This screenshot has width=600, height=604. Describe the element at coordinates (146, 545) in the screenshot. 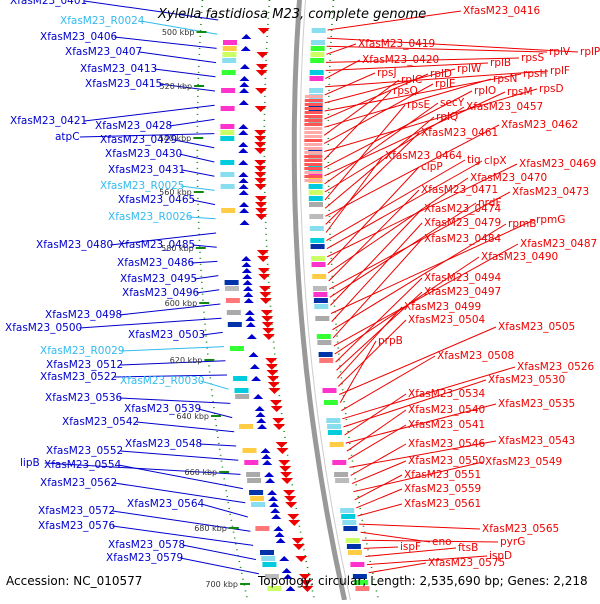

I see `left-gene-label: XfasM23_0578` at that location.